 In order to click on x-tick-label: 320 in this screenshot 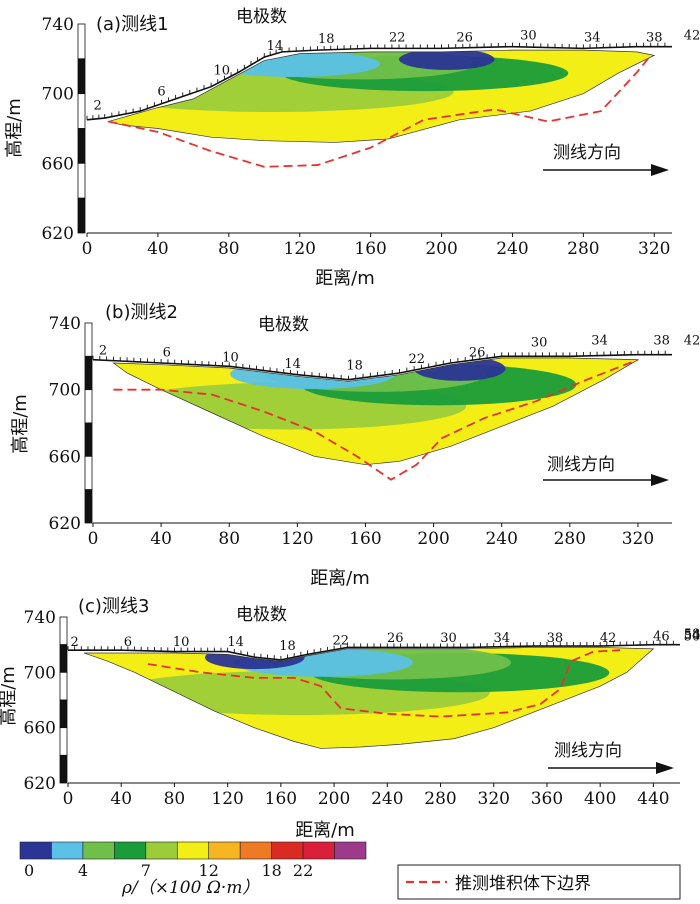, I will do `click(654, 249)`.